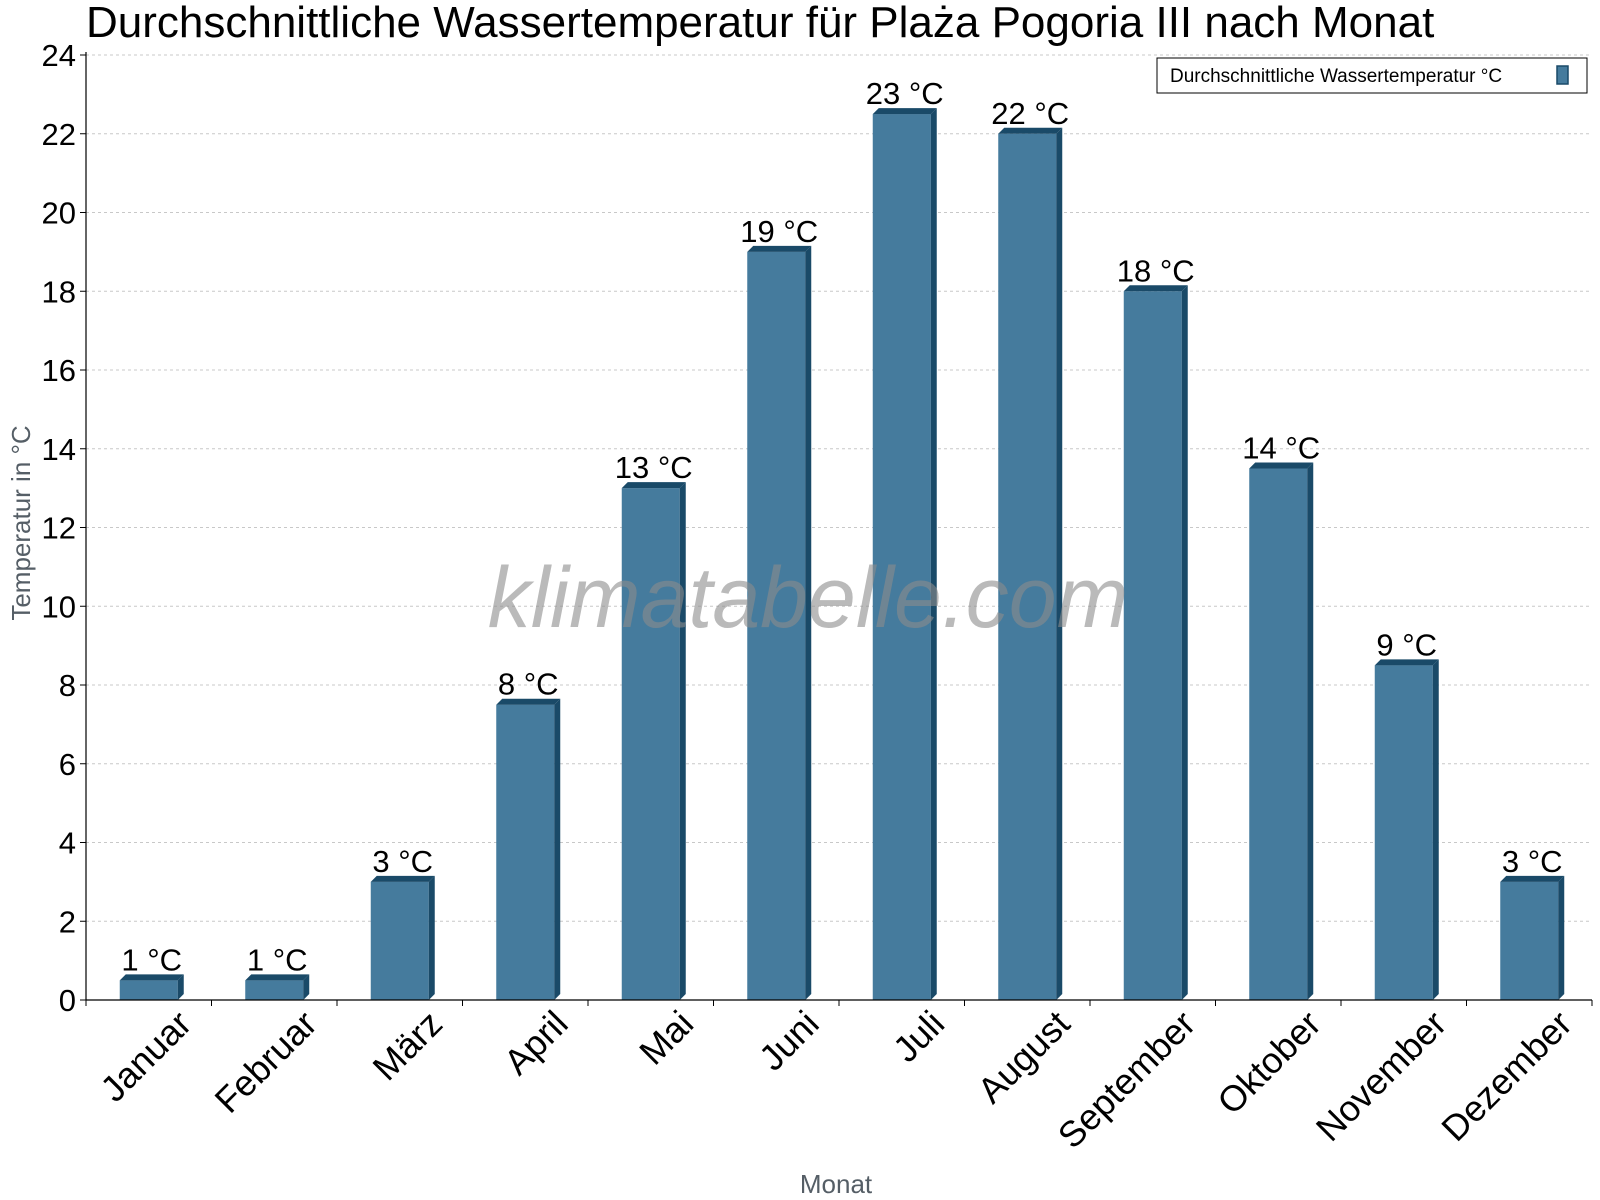 Image resolution: width=1600 pixels, height=1200 pixels. I want to click on y-tick-label: 10, so click(59, 606).